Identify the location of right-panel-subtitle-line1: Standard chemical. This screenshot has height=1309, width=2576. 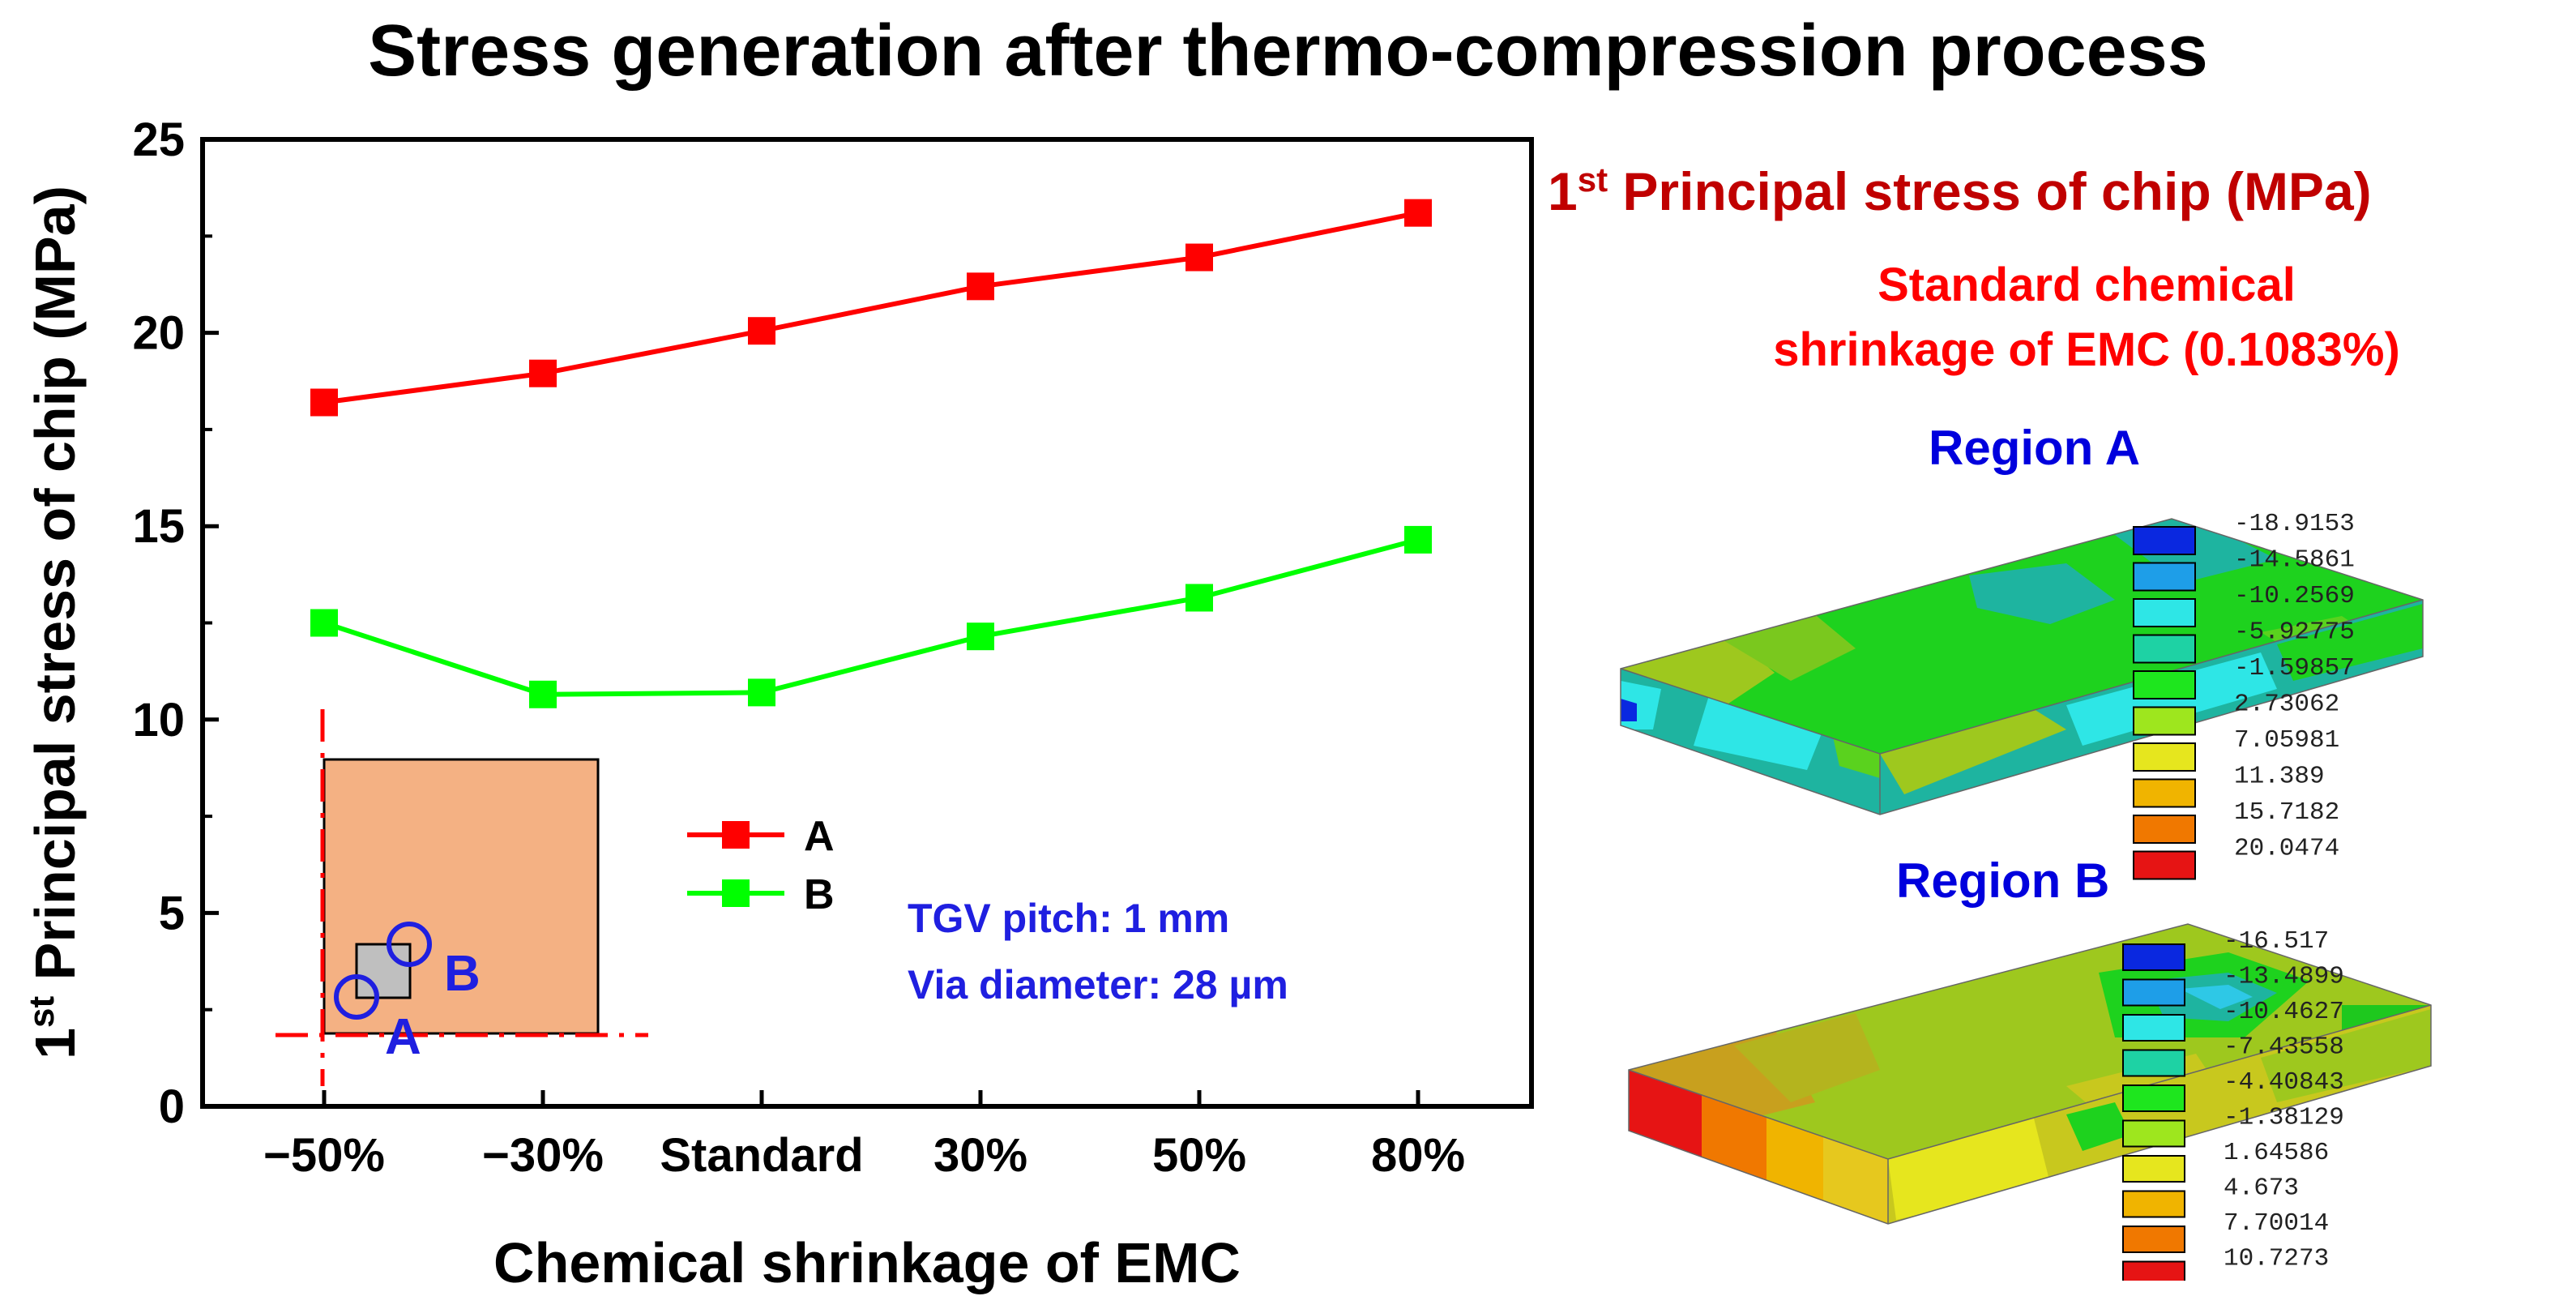
(2087, 285).